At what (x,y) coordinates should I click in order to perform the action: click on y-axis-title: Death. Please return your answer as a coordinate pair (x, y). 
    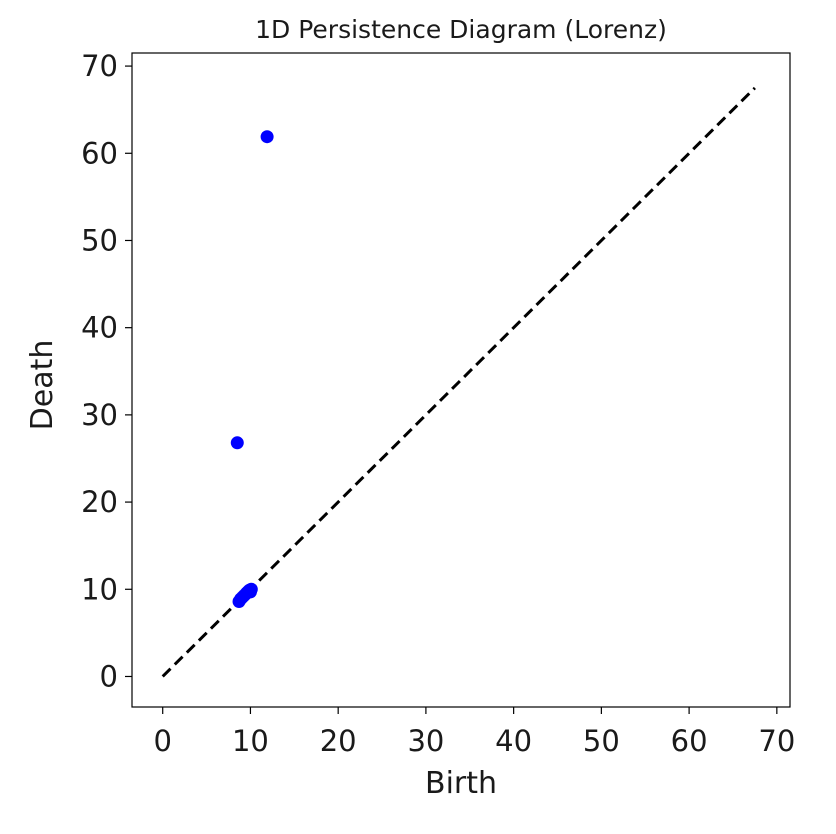
    Looking at the image, I should click on (42, 385).